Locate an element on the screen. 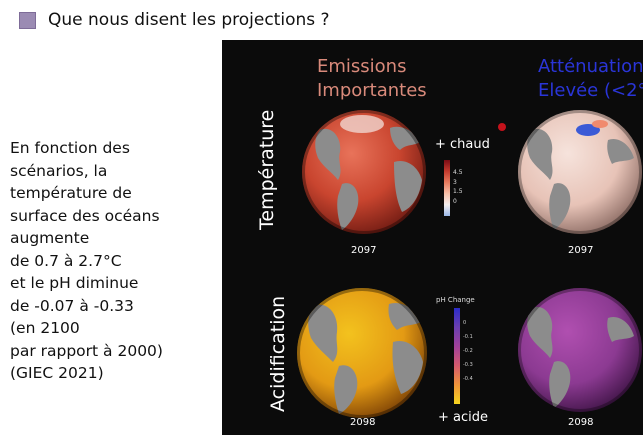  heading-line: Elevée (<2°C is located at coordinates (590, 90).